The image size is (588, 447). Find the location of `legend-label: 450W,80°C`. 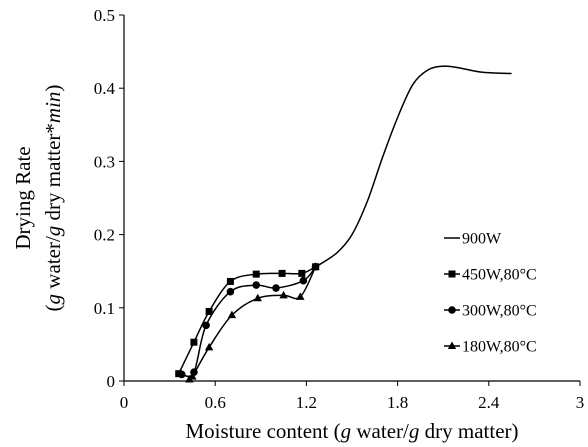

legend-label: 450W,80°C is located at coordinates (499, 275).